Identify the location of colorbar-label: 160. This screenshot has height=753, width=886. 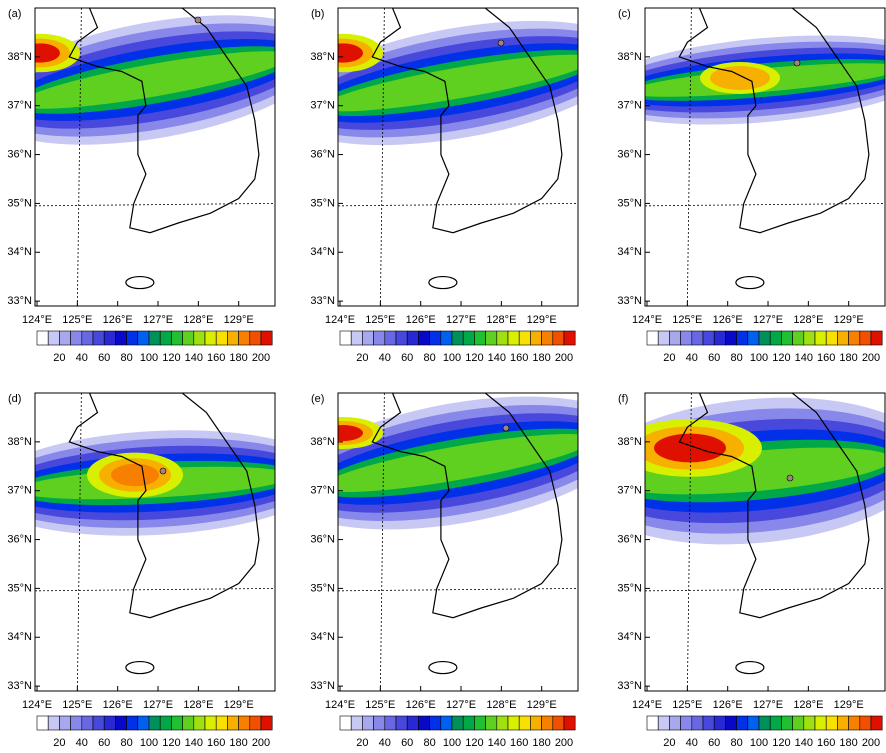
(826, 742).